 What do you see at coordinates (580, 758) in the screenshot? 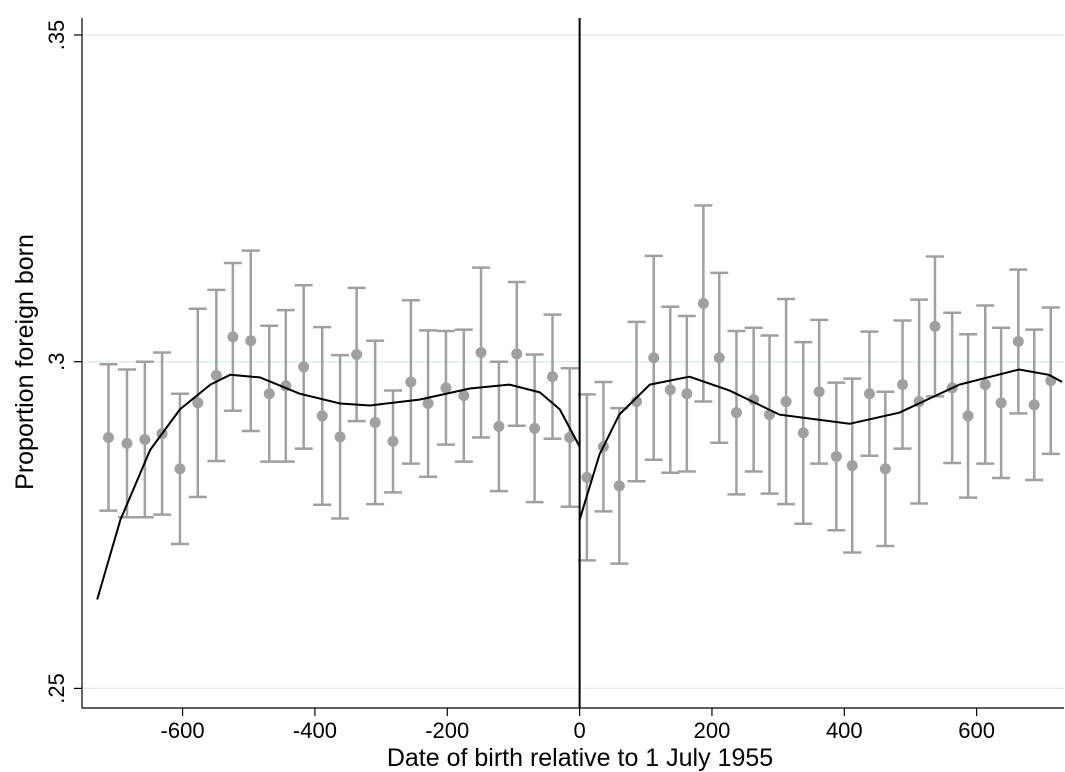
I see `x-axis-title: Date of birth relative to 1 July 1955` at bounding box center [580, 758].